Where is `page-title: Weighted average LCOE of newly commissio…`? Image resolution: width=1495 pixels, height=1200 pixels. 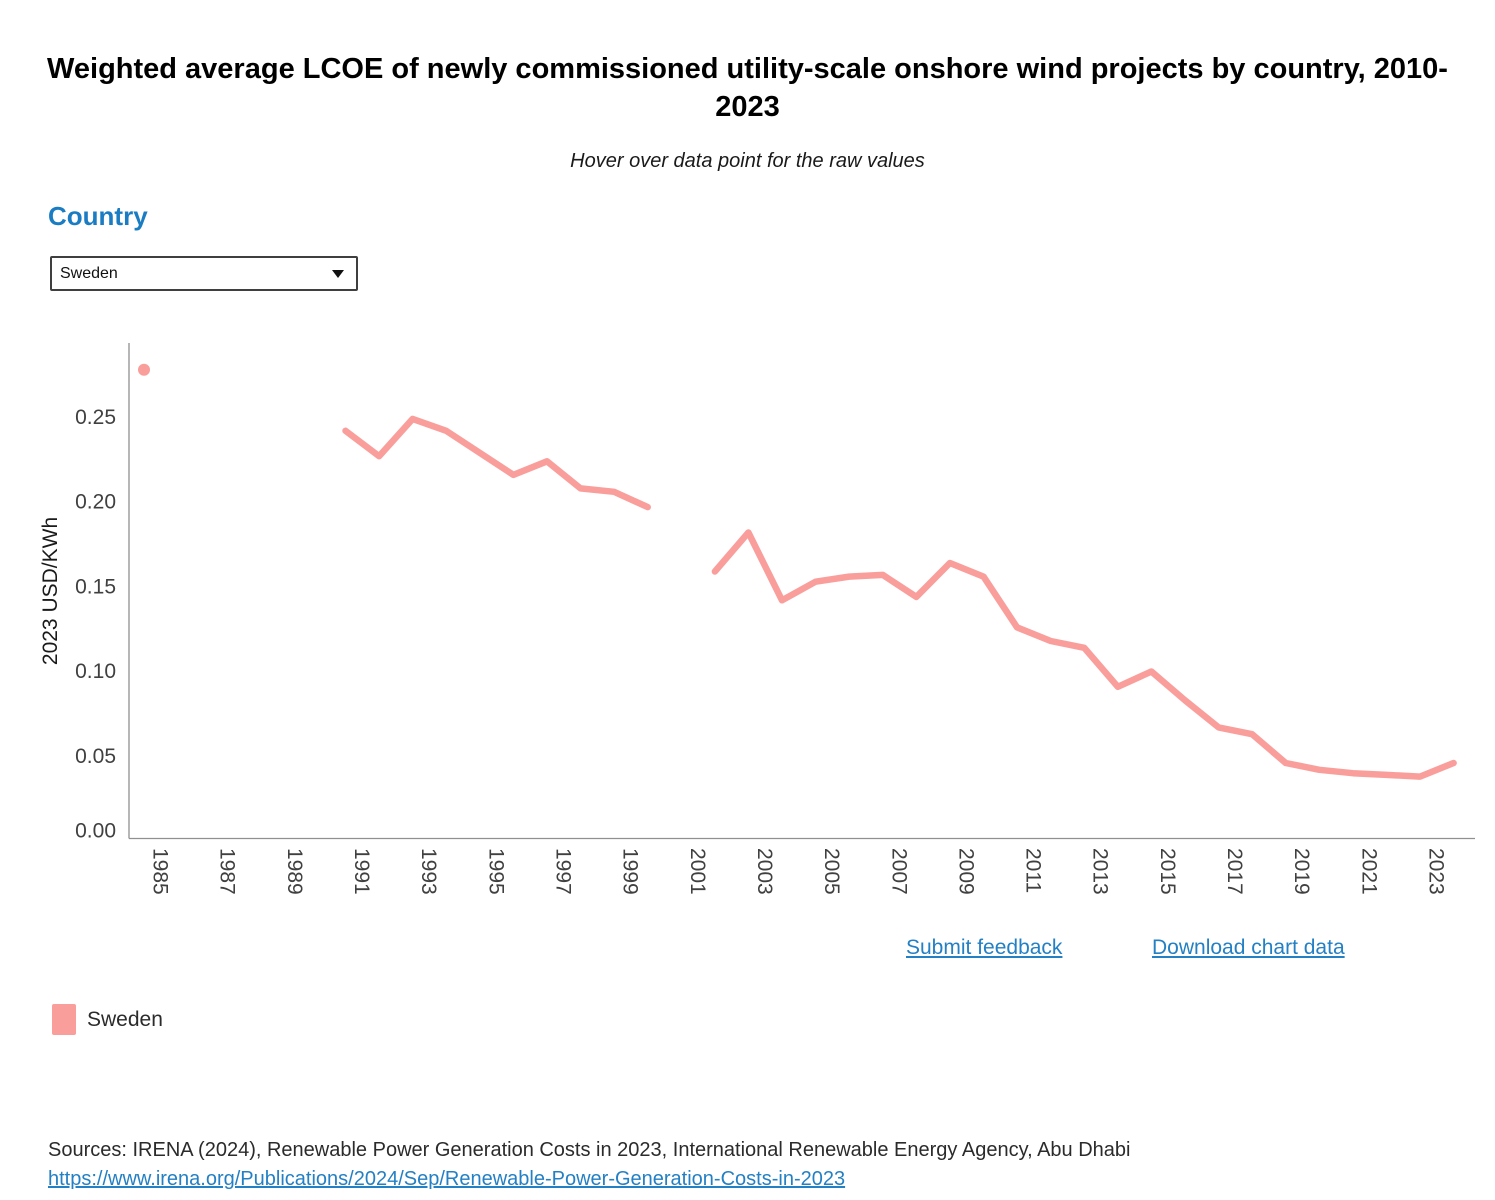
page-title: Weighted average LCOE of newly commissio… is located at coordinates (747, 88).